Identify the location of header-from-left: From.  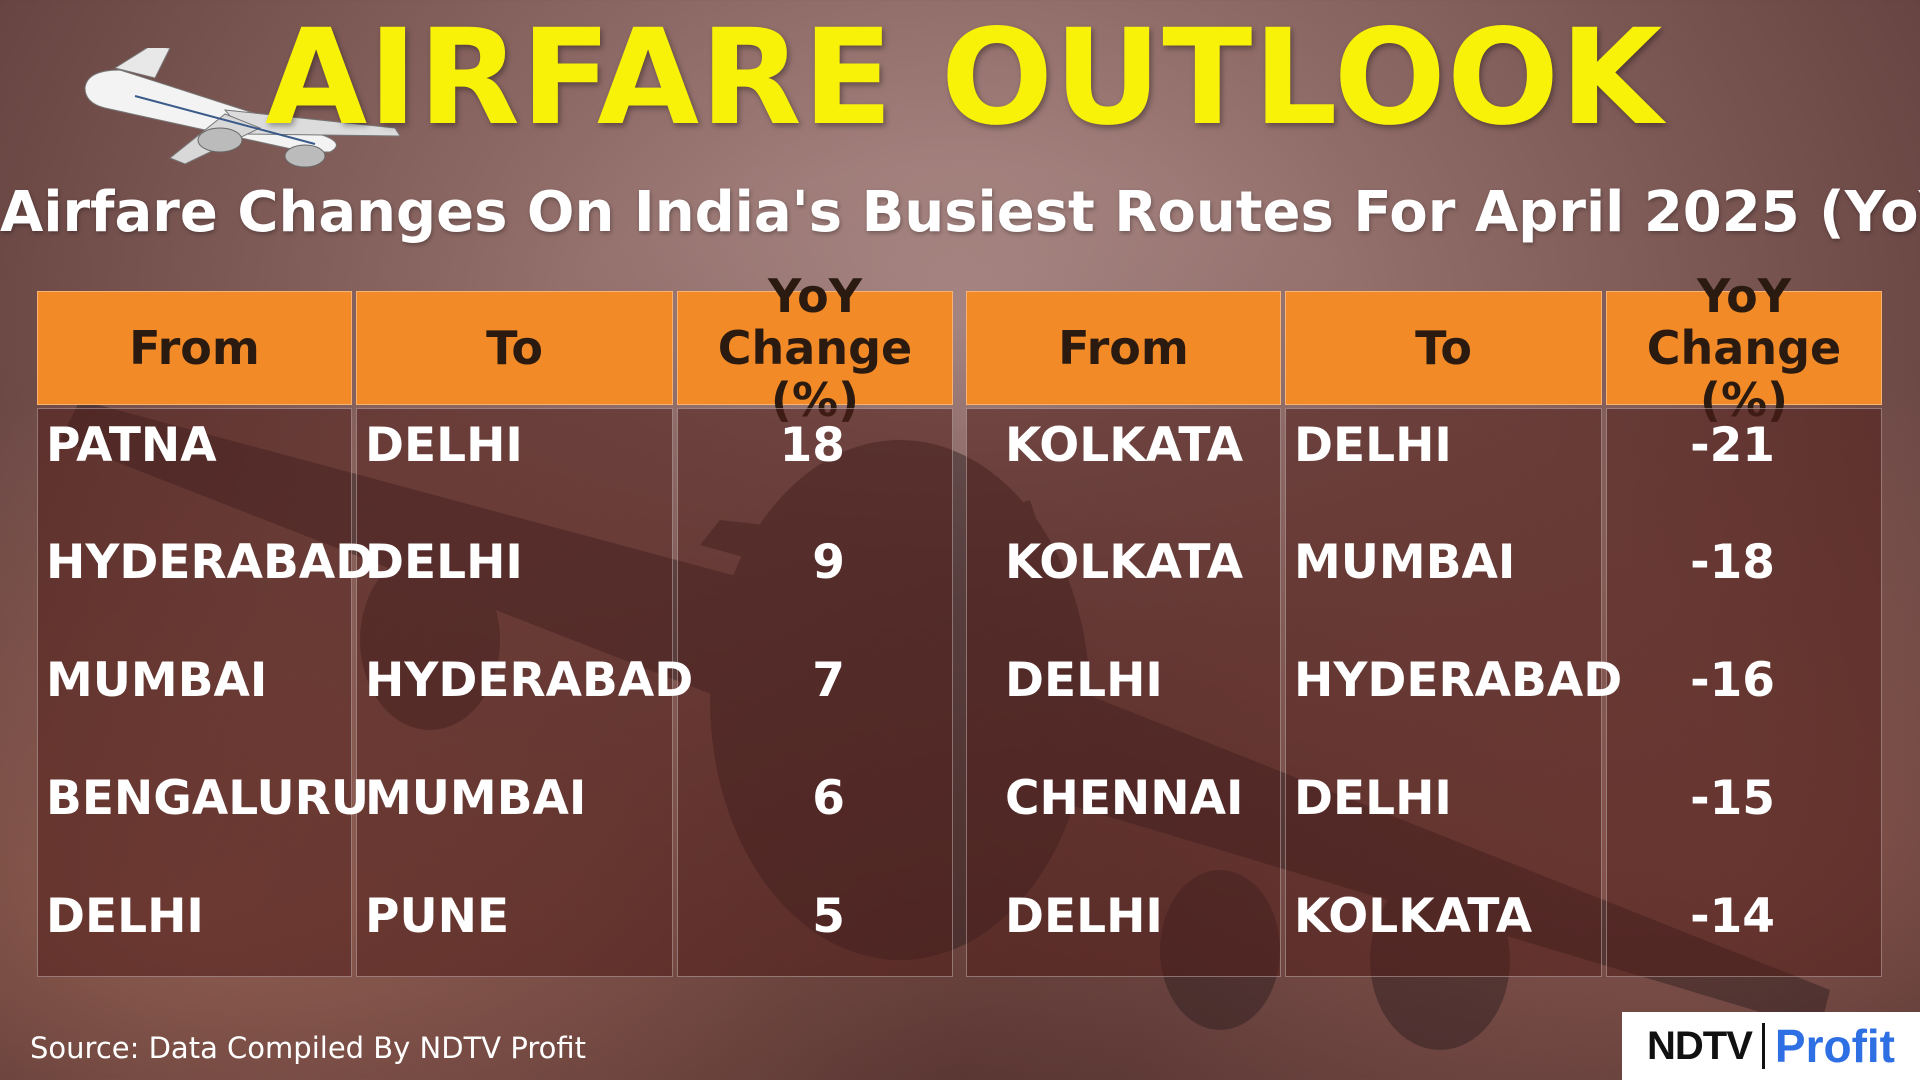
(194, 348).